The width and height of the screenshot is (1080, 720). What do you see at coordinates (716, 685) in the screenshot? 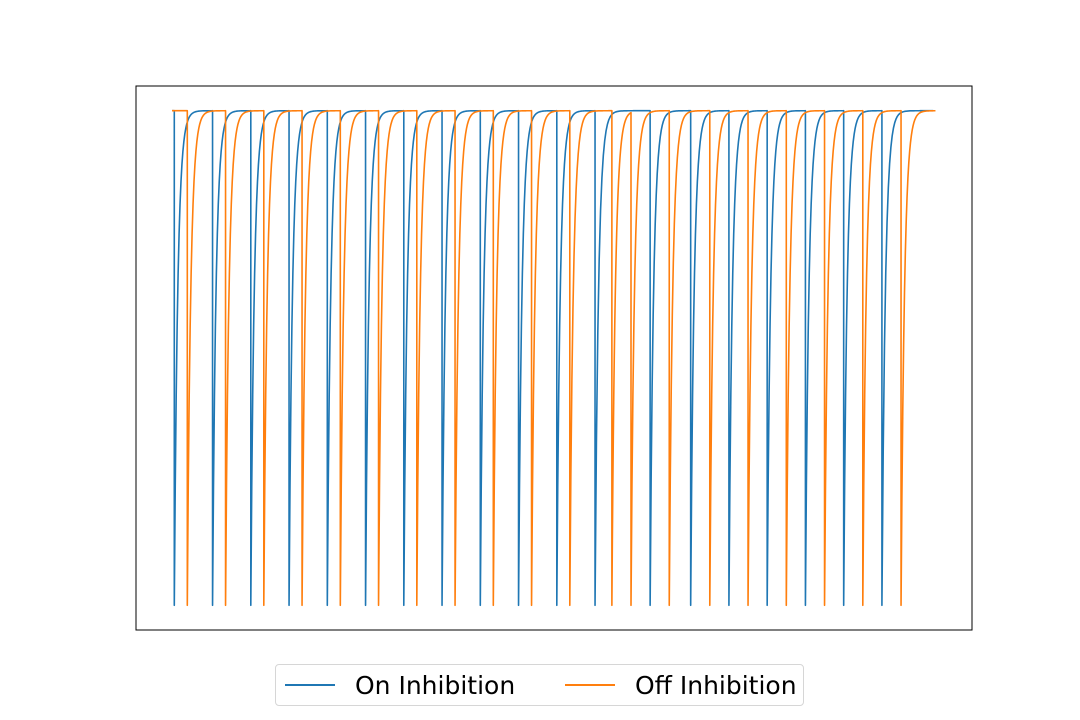
I see `legend-label-off-inhibition: Off Inhibition` at bounding box center [716, 685].